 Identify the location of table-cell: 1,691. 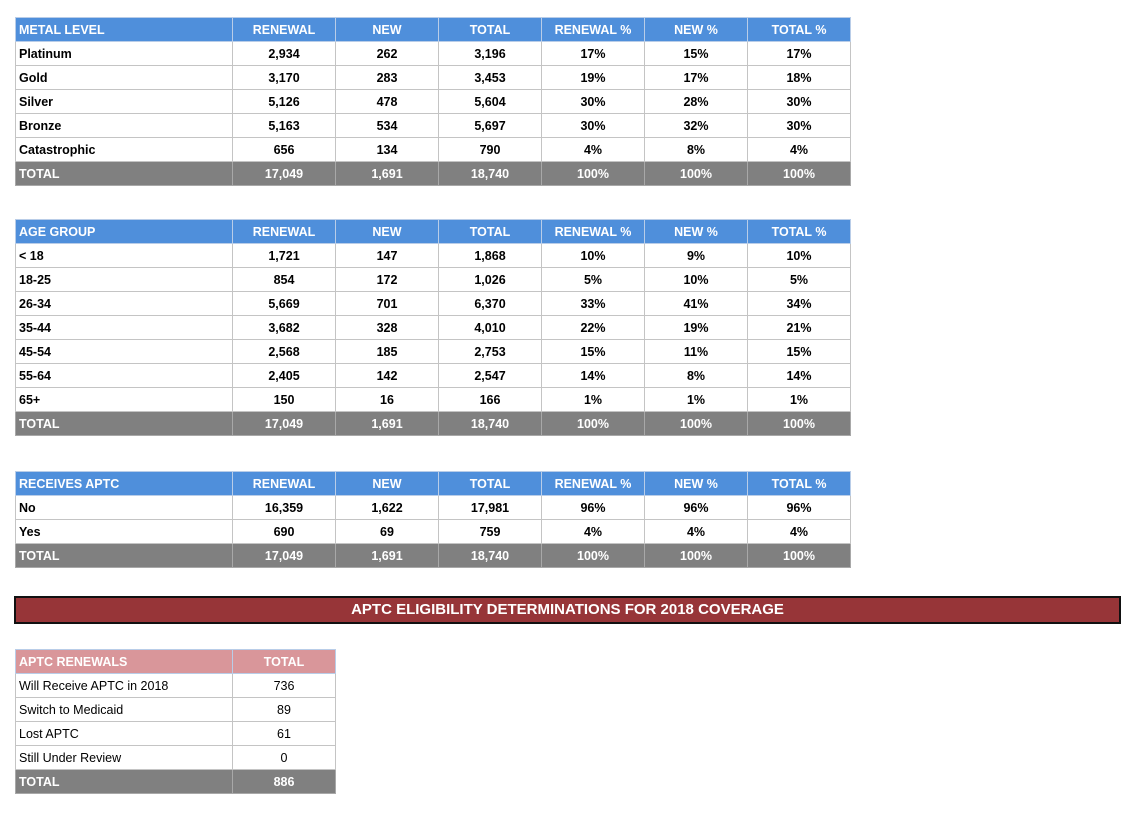
(387, 555).